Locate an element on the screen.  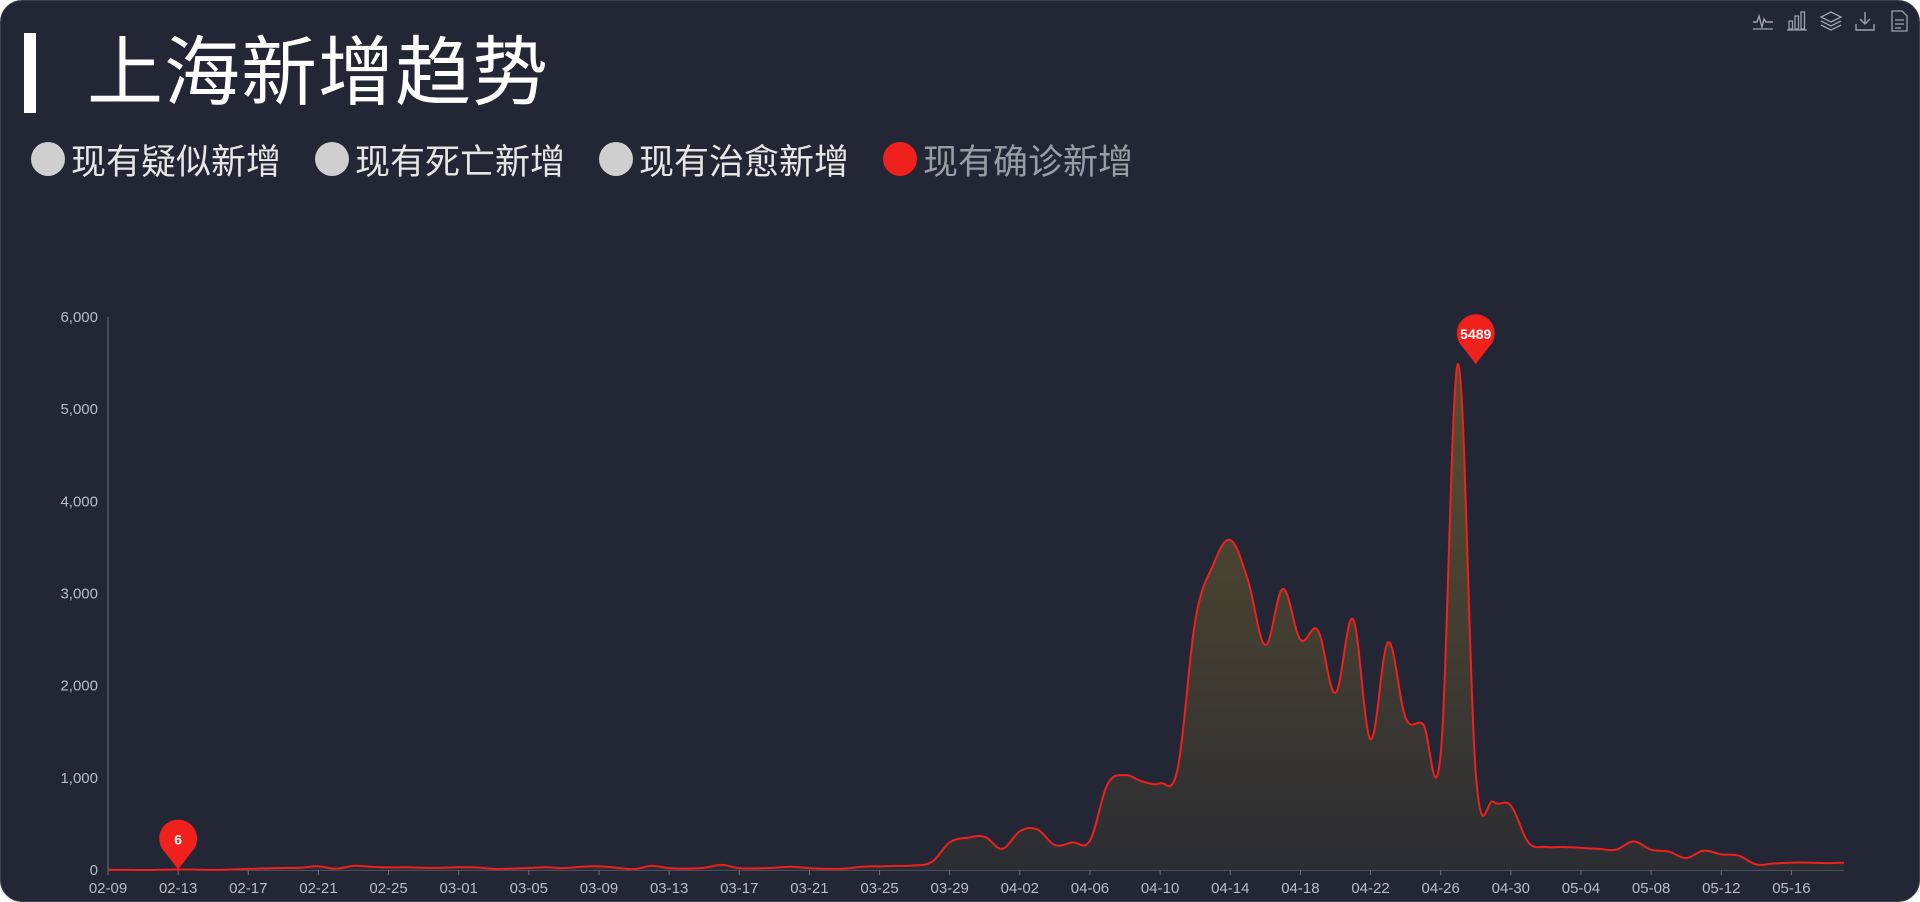
x-tick-label: 05-08 is located at coordinates (1651, 888).